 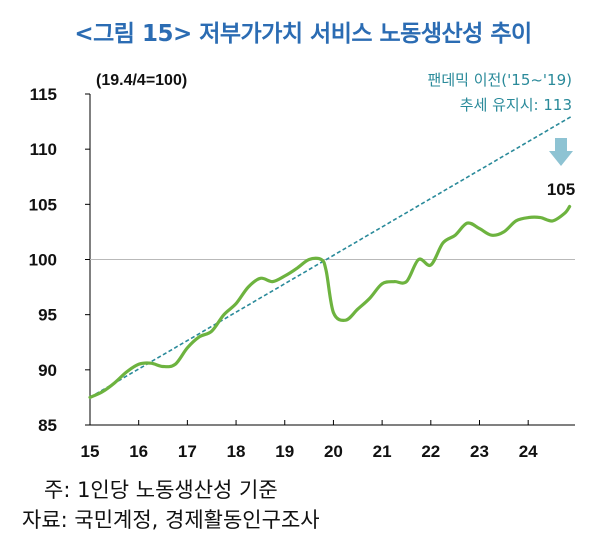 I want to click on x-tick-label: 19, so click(x=284, y=451).